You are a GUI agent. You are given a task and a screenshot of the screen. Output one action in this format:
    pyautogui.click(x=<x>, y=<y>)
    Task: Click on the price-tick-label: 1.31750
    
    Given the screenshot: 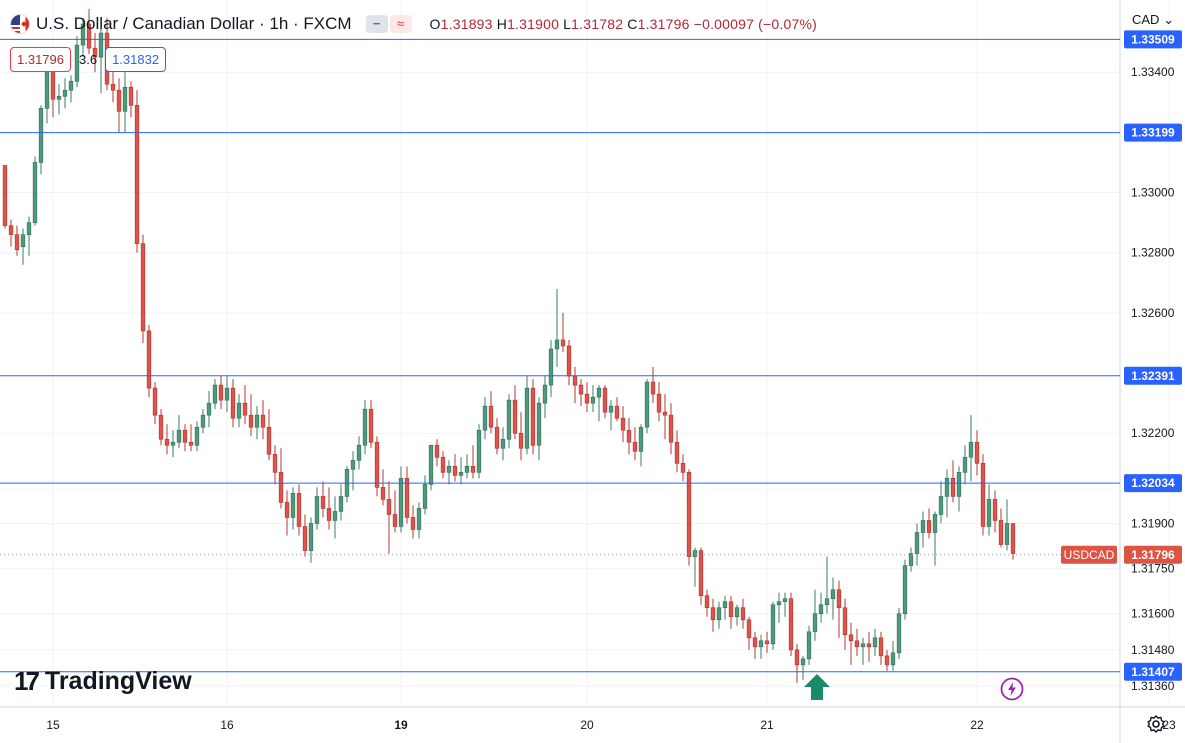 What is the action you would take?
    pyautogui.click(x=1153, y=569)
    